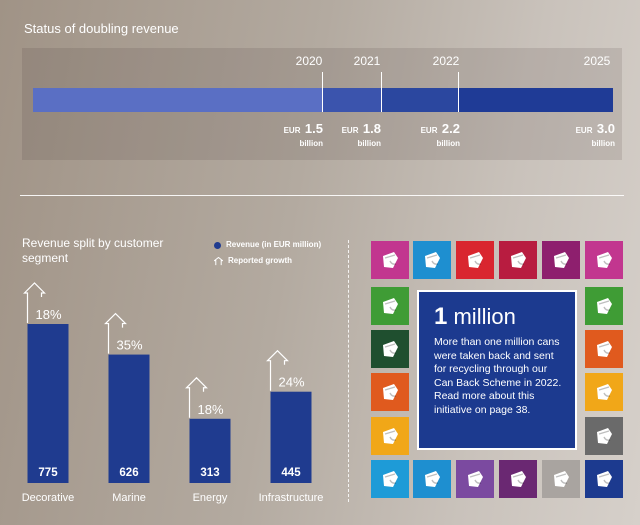  I want to click on category-label: Infrastructure, so click(291, 498).